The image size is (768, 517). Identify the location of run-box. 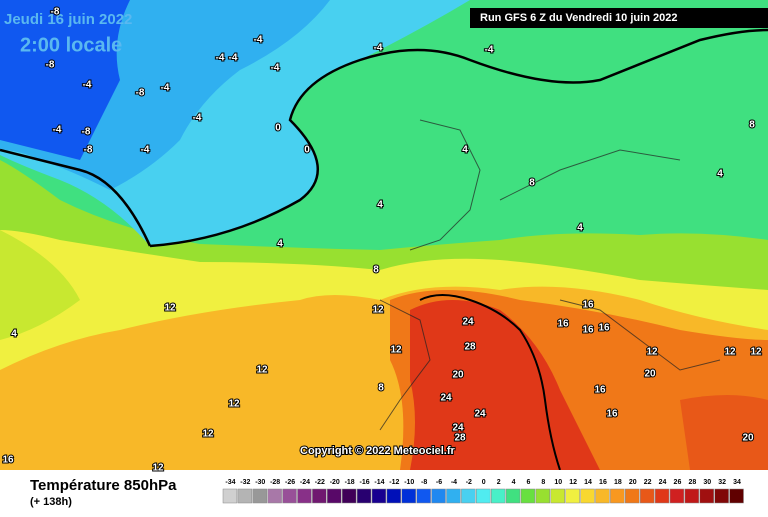
(619, 18).